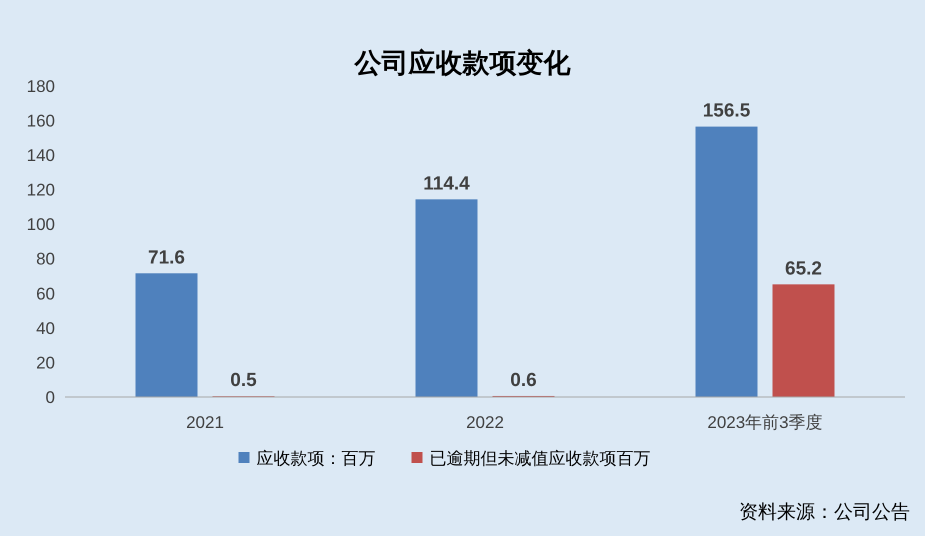 Image resolution: width=925 pixels, height=536 pixels. Describe the element at coordinates (40, 86) in the screenshot. I see `y-tick-label: 180` at that location.